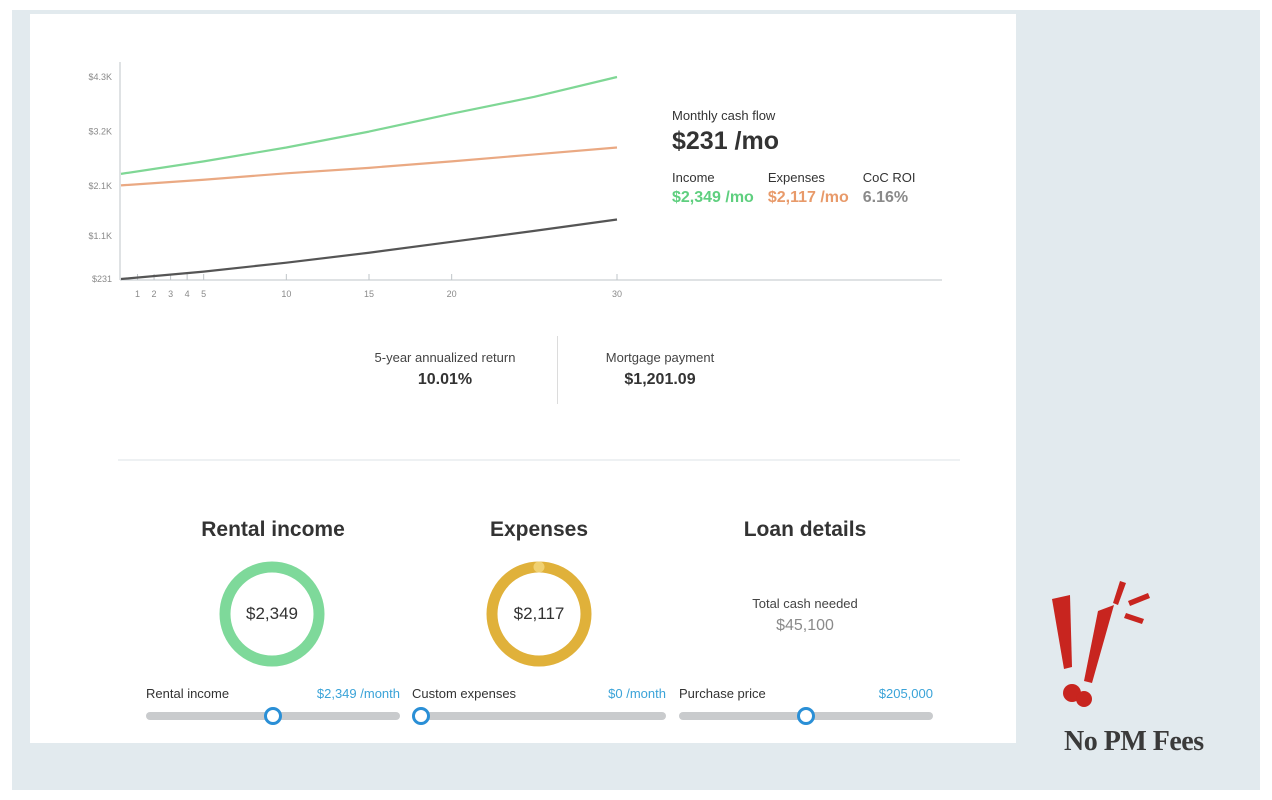 The image size is (1272, 800). Describe the element at coordinates (796, 177) in the screenshot. I see `expenses-label: Expenses` at that location.